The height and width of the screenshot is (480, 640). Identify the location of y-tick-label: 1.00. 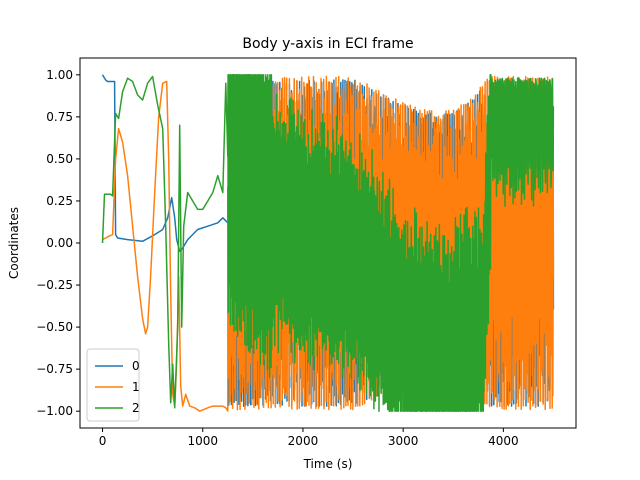
(59, 75).